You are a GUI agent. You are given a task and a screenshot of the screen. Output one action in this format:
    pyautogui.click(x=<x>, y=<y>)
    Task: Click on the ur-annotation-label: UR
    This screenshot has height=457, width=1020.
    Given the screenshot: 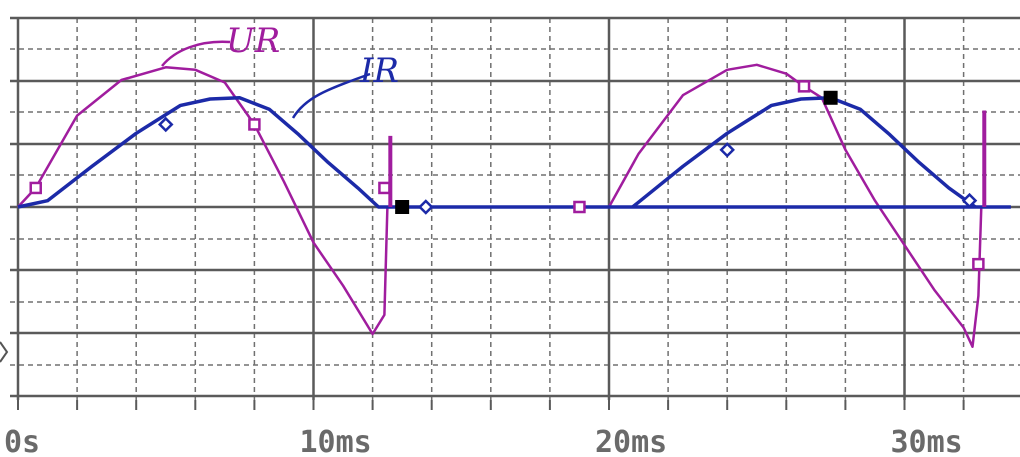 What is the action you would take?
    pyautogui.click(x=253, y=41)
    